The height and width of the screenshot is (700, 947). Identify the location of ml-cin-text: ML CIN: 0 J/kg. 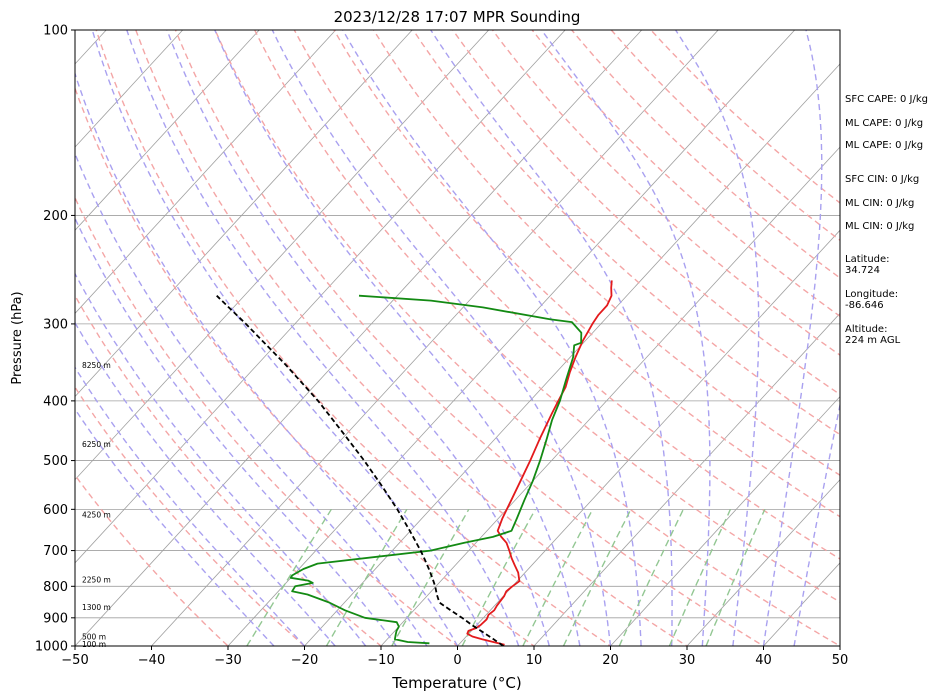
(879, 203).